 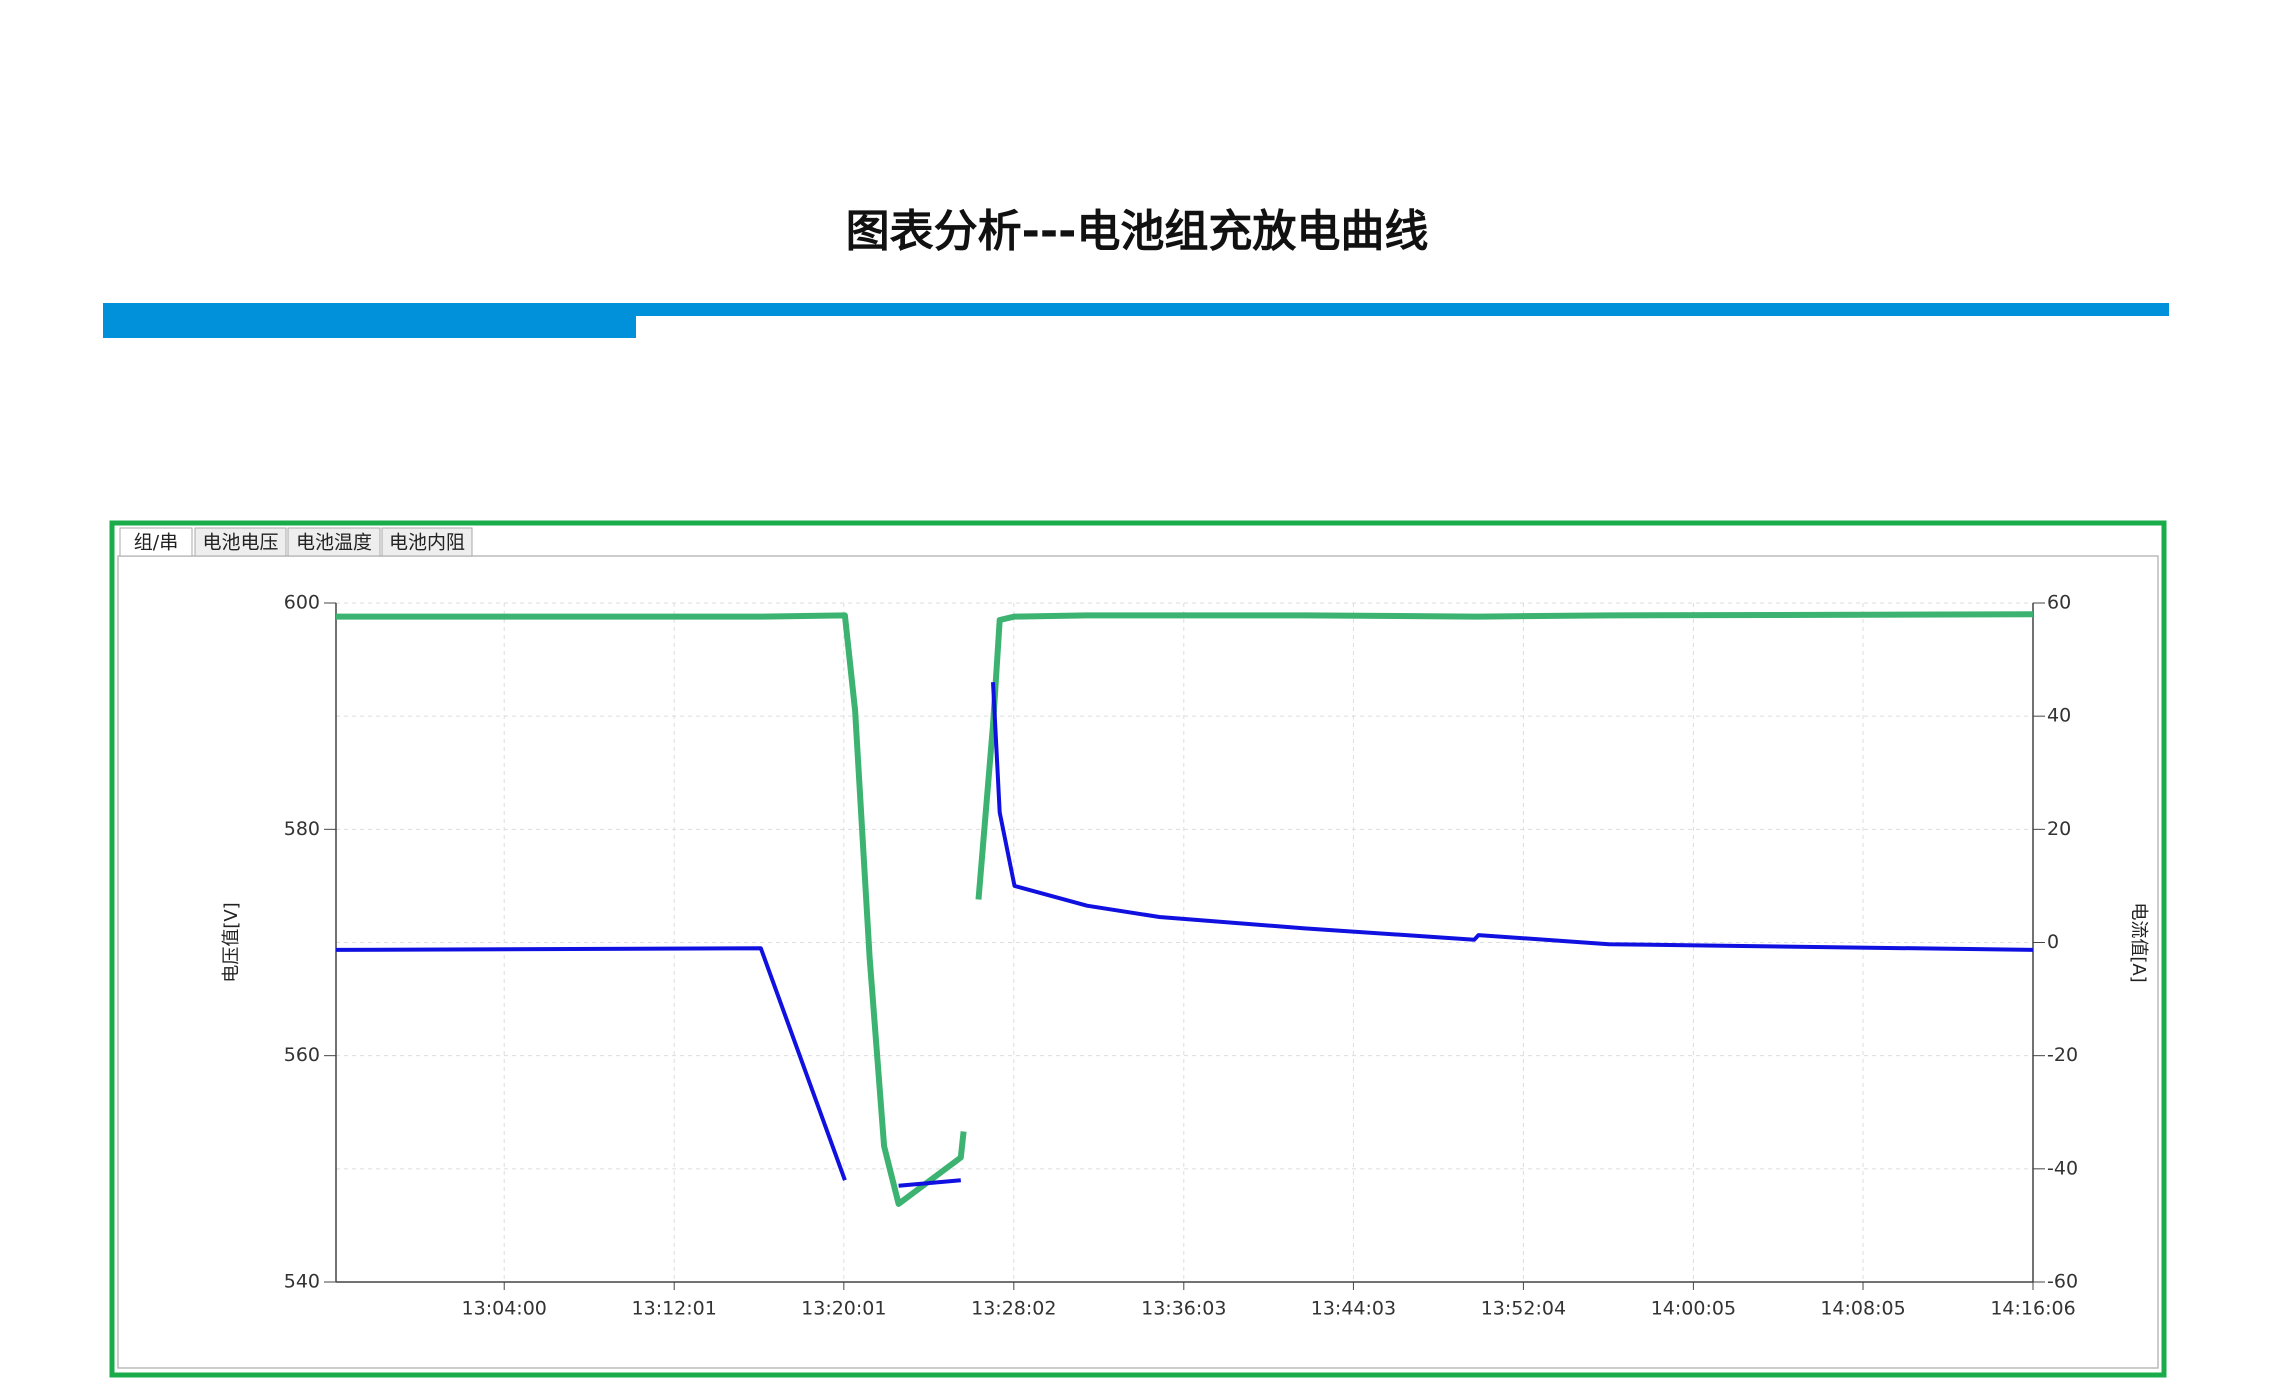 What do you see at coordinates (2032, 1309) in the screenshot?
I see `x-tick-label: 14:16:06` at bounding box center [2032, 1309].